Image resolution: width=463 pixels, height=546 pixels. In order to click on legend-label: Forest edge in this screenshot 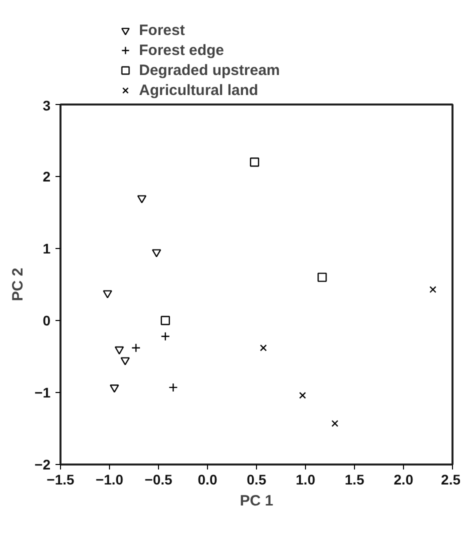, I will do `click(181, 50)`.